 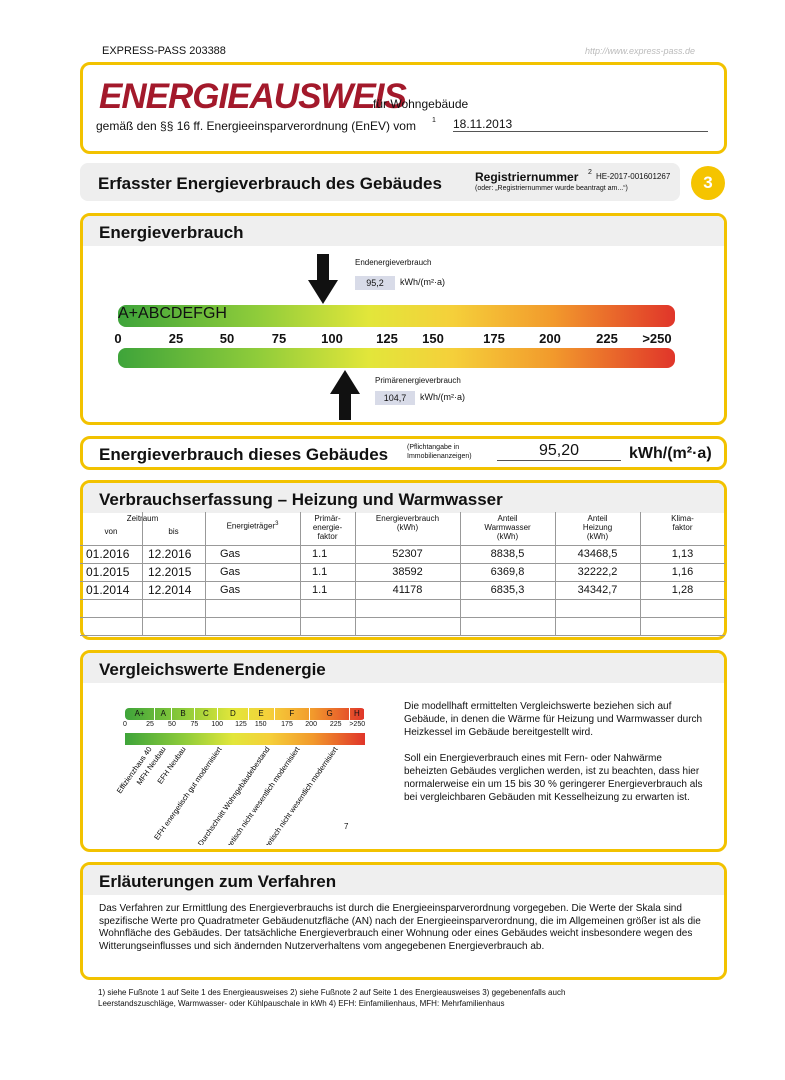 What do you see at coordinates (670, 453) in the screenshot?
I see `building-unit: kWh/(m²·a)` at bounding box center [670, 453].